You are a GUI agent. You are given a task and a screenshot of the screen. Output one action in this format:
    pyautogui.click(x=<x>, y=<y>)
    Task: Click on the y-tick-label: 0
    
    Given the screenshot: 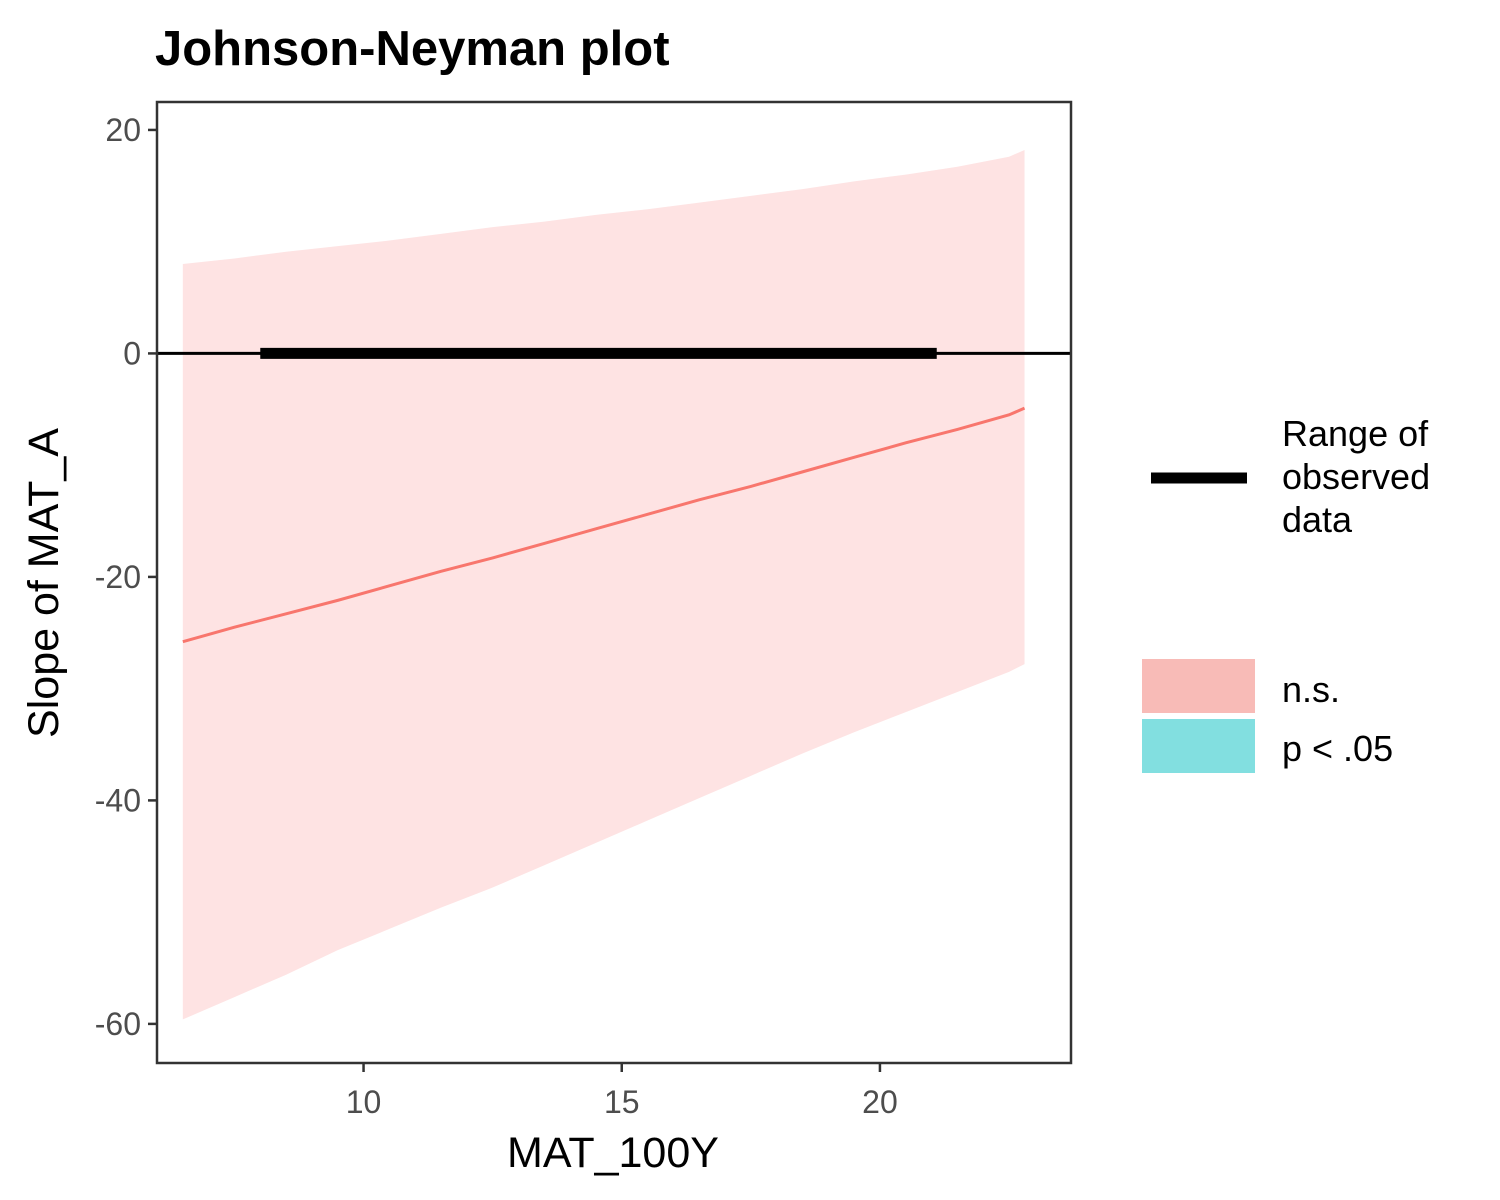 What is the action you would take?
    pyautogui.click(x=132, y=353)
    